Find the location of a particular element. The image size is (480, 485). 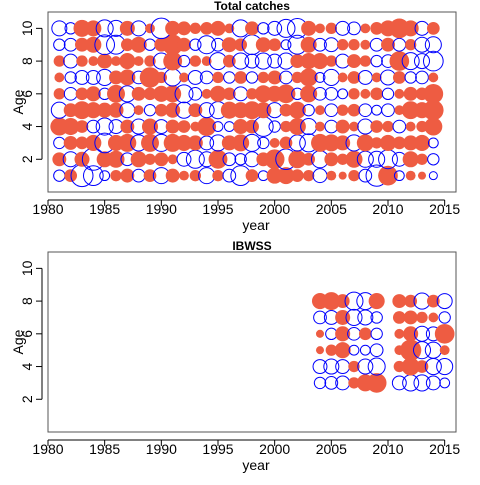

y-tick-label: 2 is located at coordinates (27, 159).